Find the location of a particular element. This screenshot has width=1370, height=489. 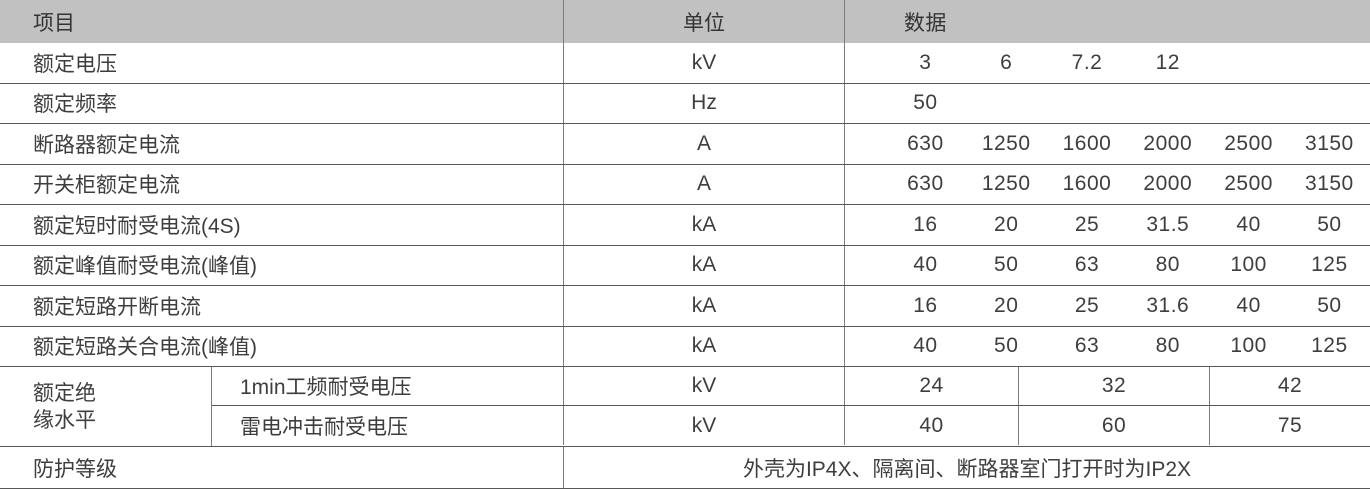

row-value: 7.2 is located at coordinates (1087, 62).